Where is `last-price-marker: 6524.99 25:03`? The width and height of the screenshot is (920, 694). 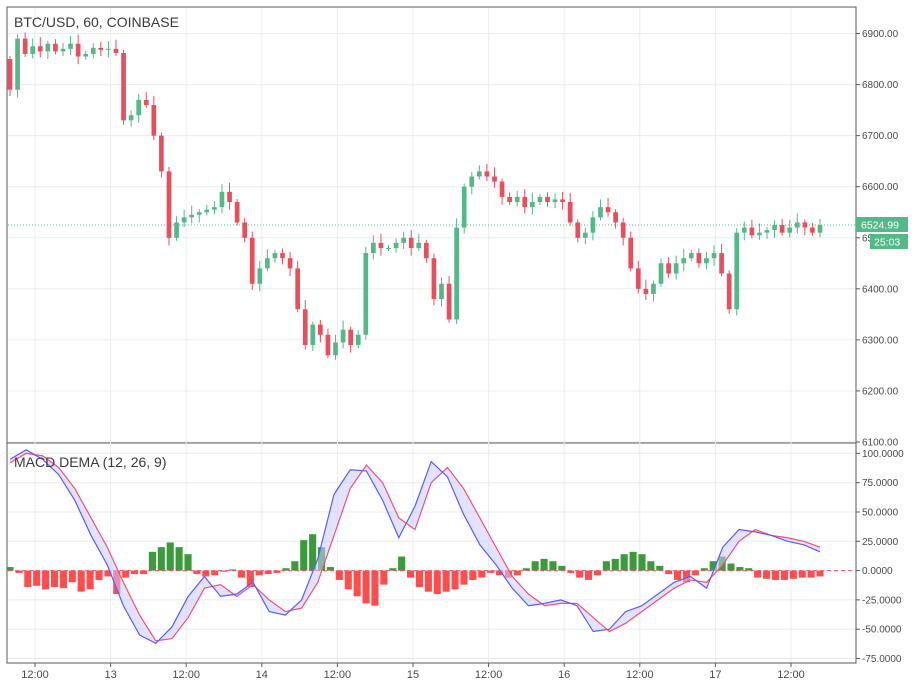
last-price-marker: 6524.99 25:03 is located at coordinates (882, 233).